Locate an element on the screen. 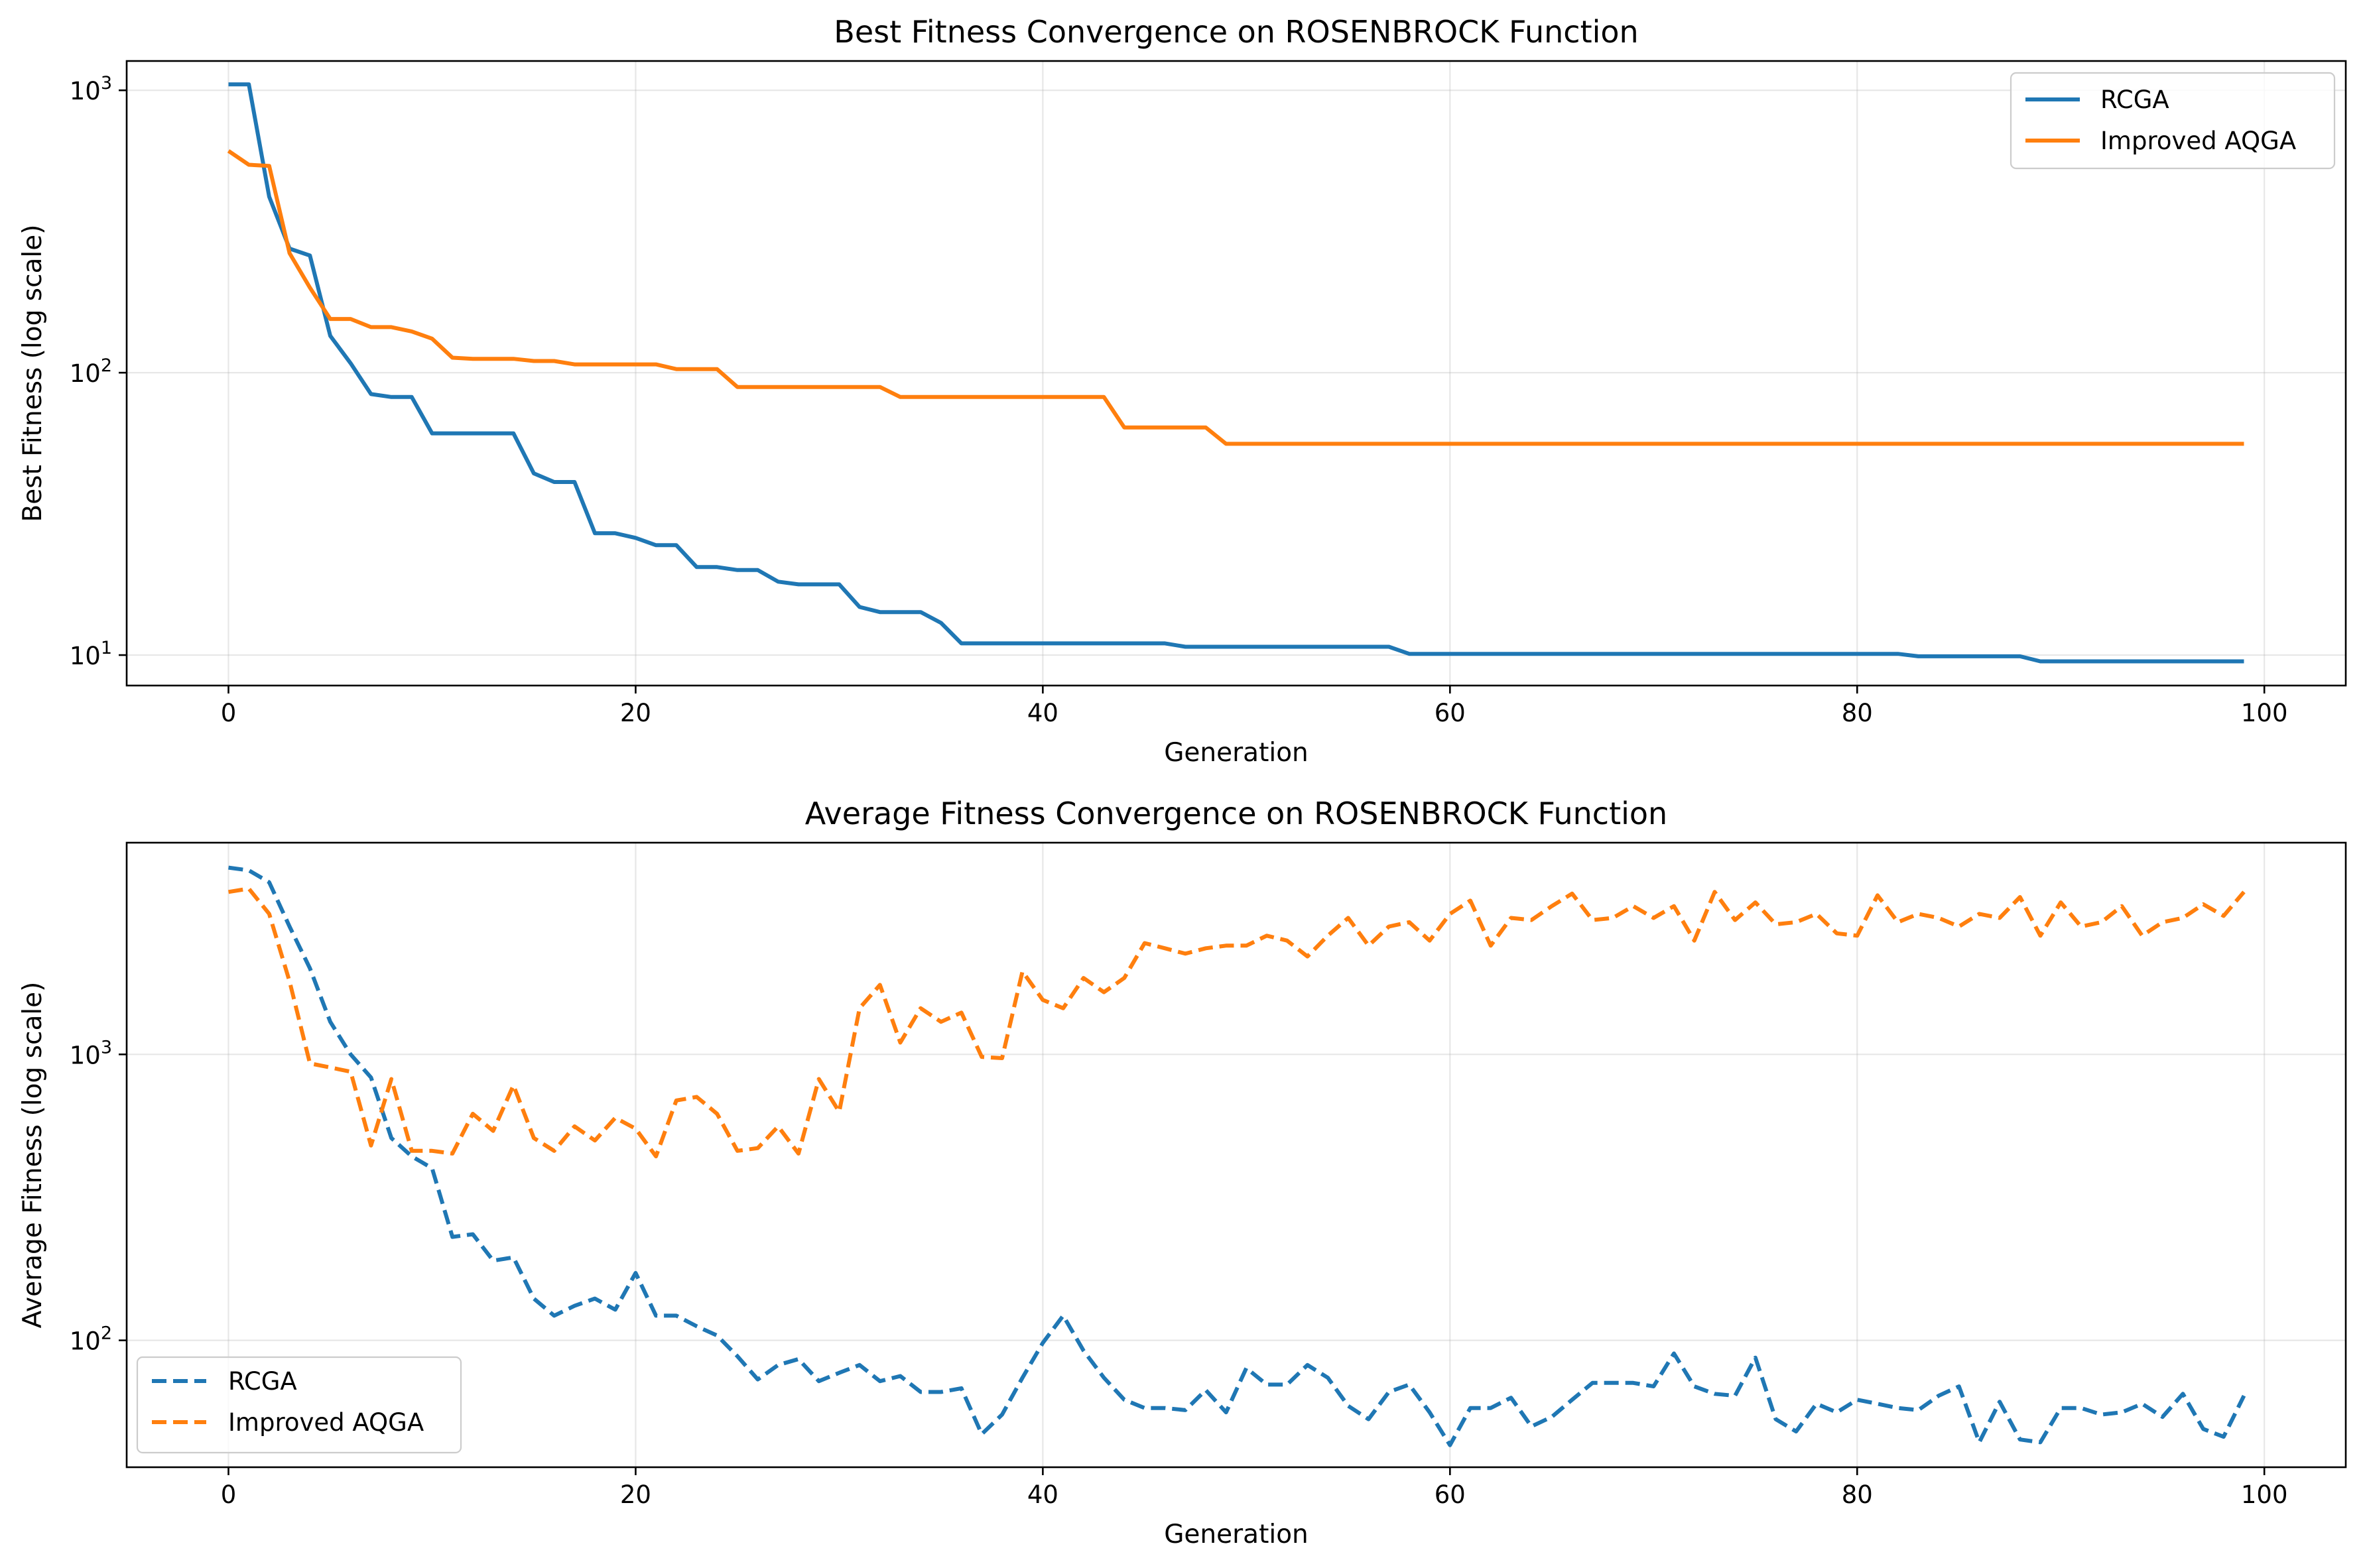 This screenshot has width=2365, height=1568. best-fitness-x-ticks: 0 20 40 60 80 100 is located at coordinates (1255, 706).